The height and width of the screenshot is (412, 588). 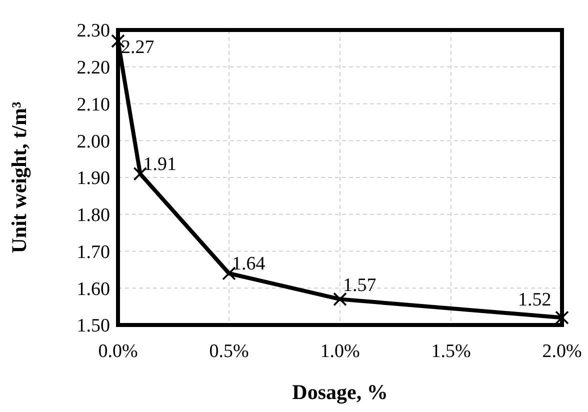 What do you see at coordinates (137, 47) in the screenshot?
I see `data-label: 2.27` at bounding box center [137, 47].